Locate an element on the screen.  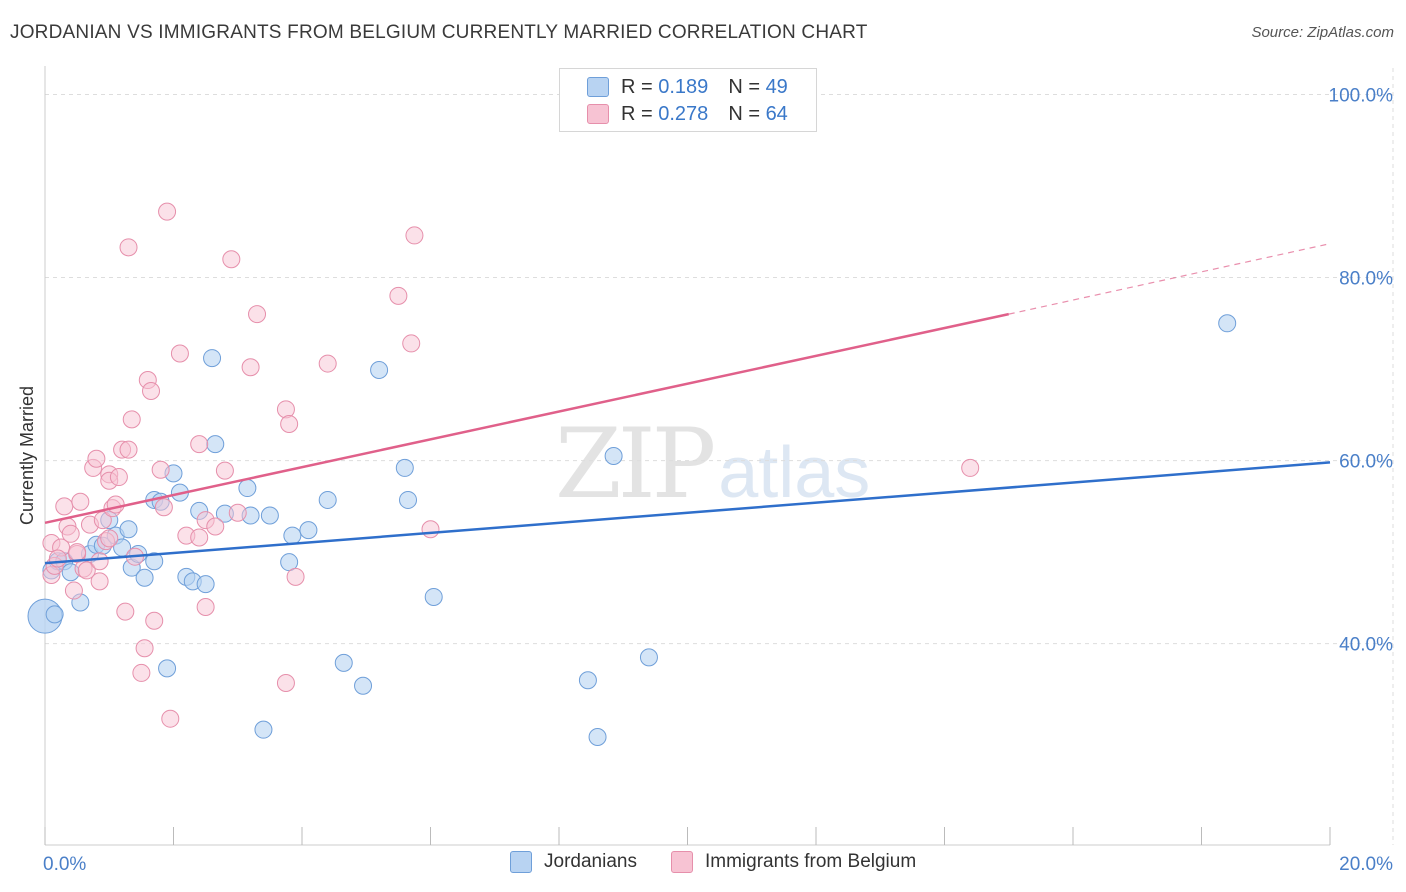
watermark: ZIPatlas is located at coordinates (712, 464).